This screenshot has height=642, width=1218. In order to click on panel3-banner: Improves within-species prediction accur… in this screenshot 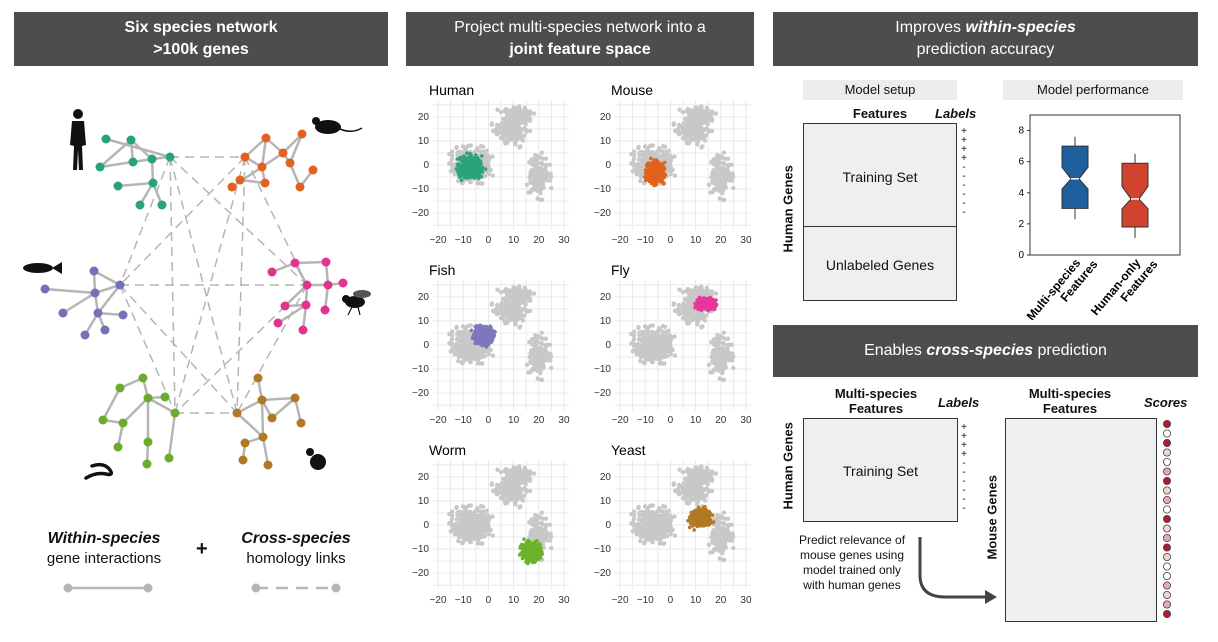, I will do `click(985, 39)`.